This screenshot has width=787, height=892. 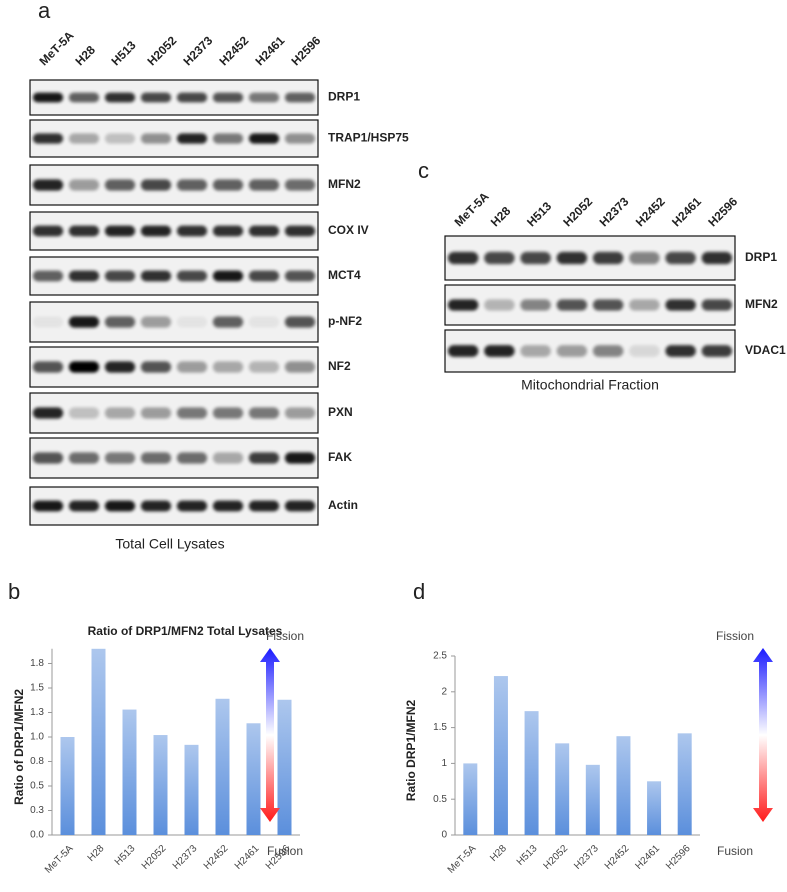 I want to click on panel-label: d, so click(x=419, y=591).